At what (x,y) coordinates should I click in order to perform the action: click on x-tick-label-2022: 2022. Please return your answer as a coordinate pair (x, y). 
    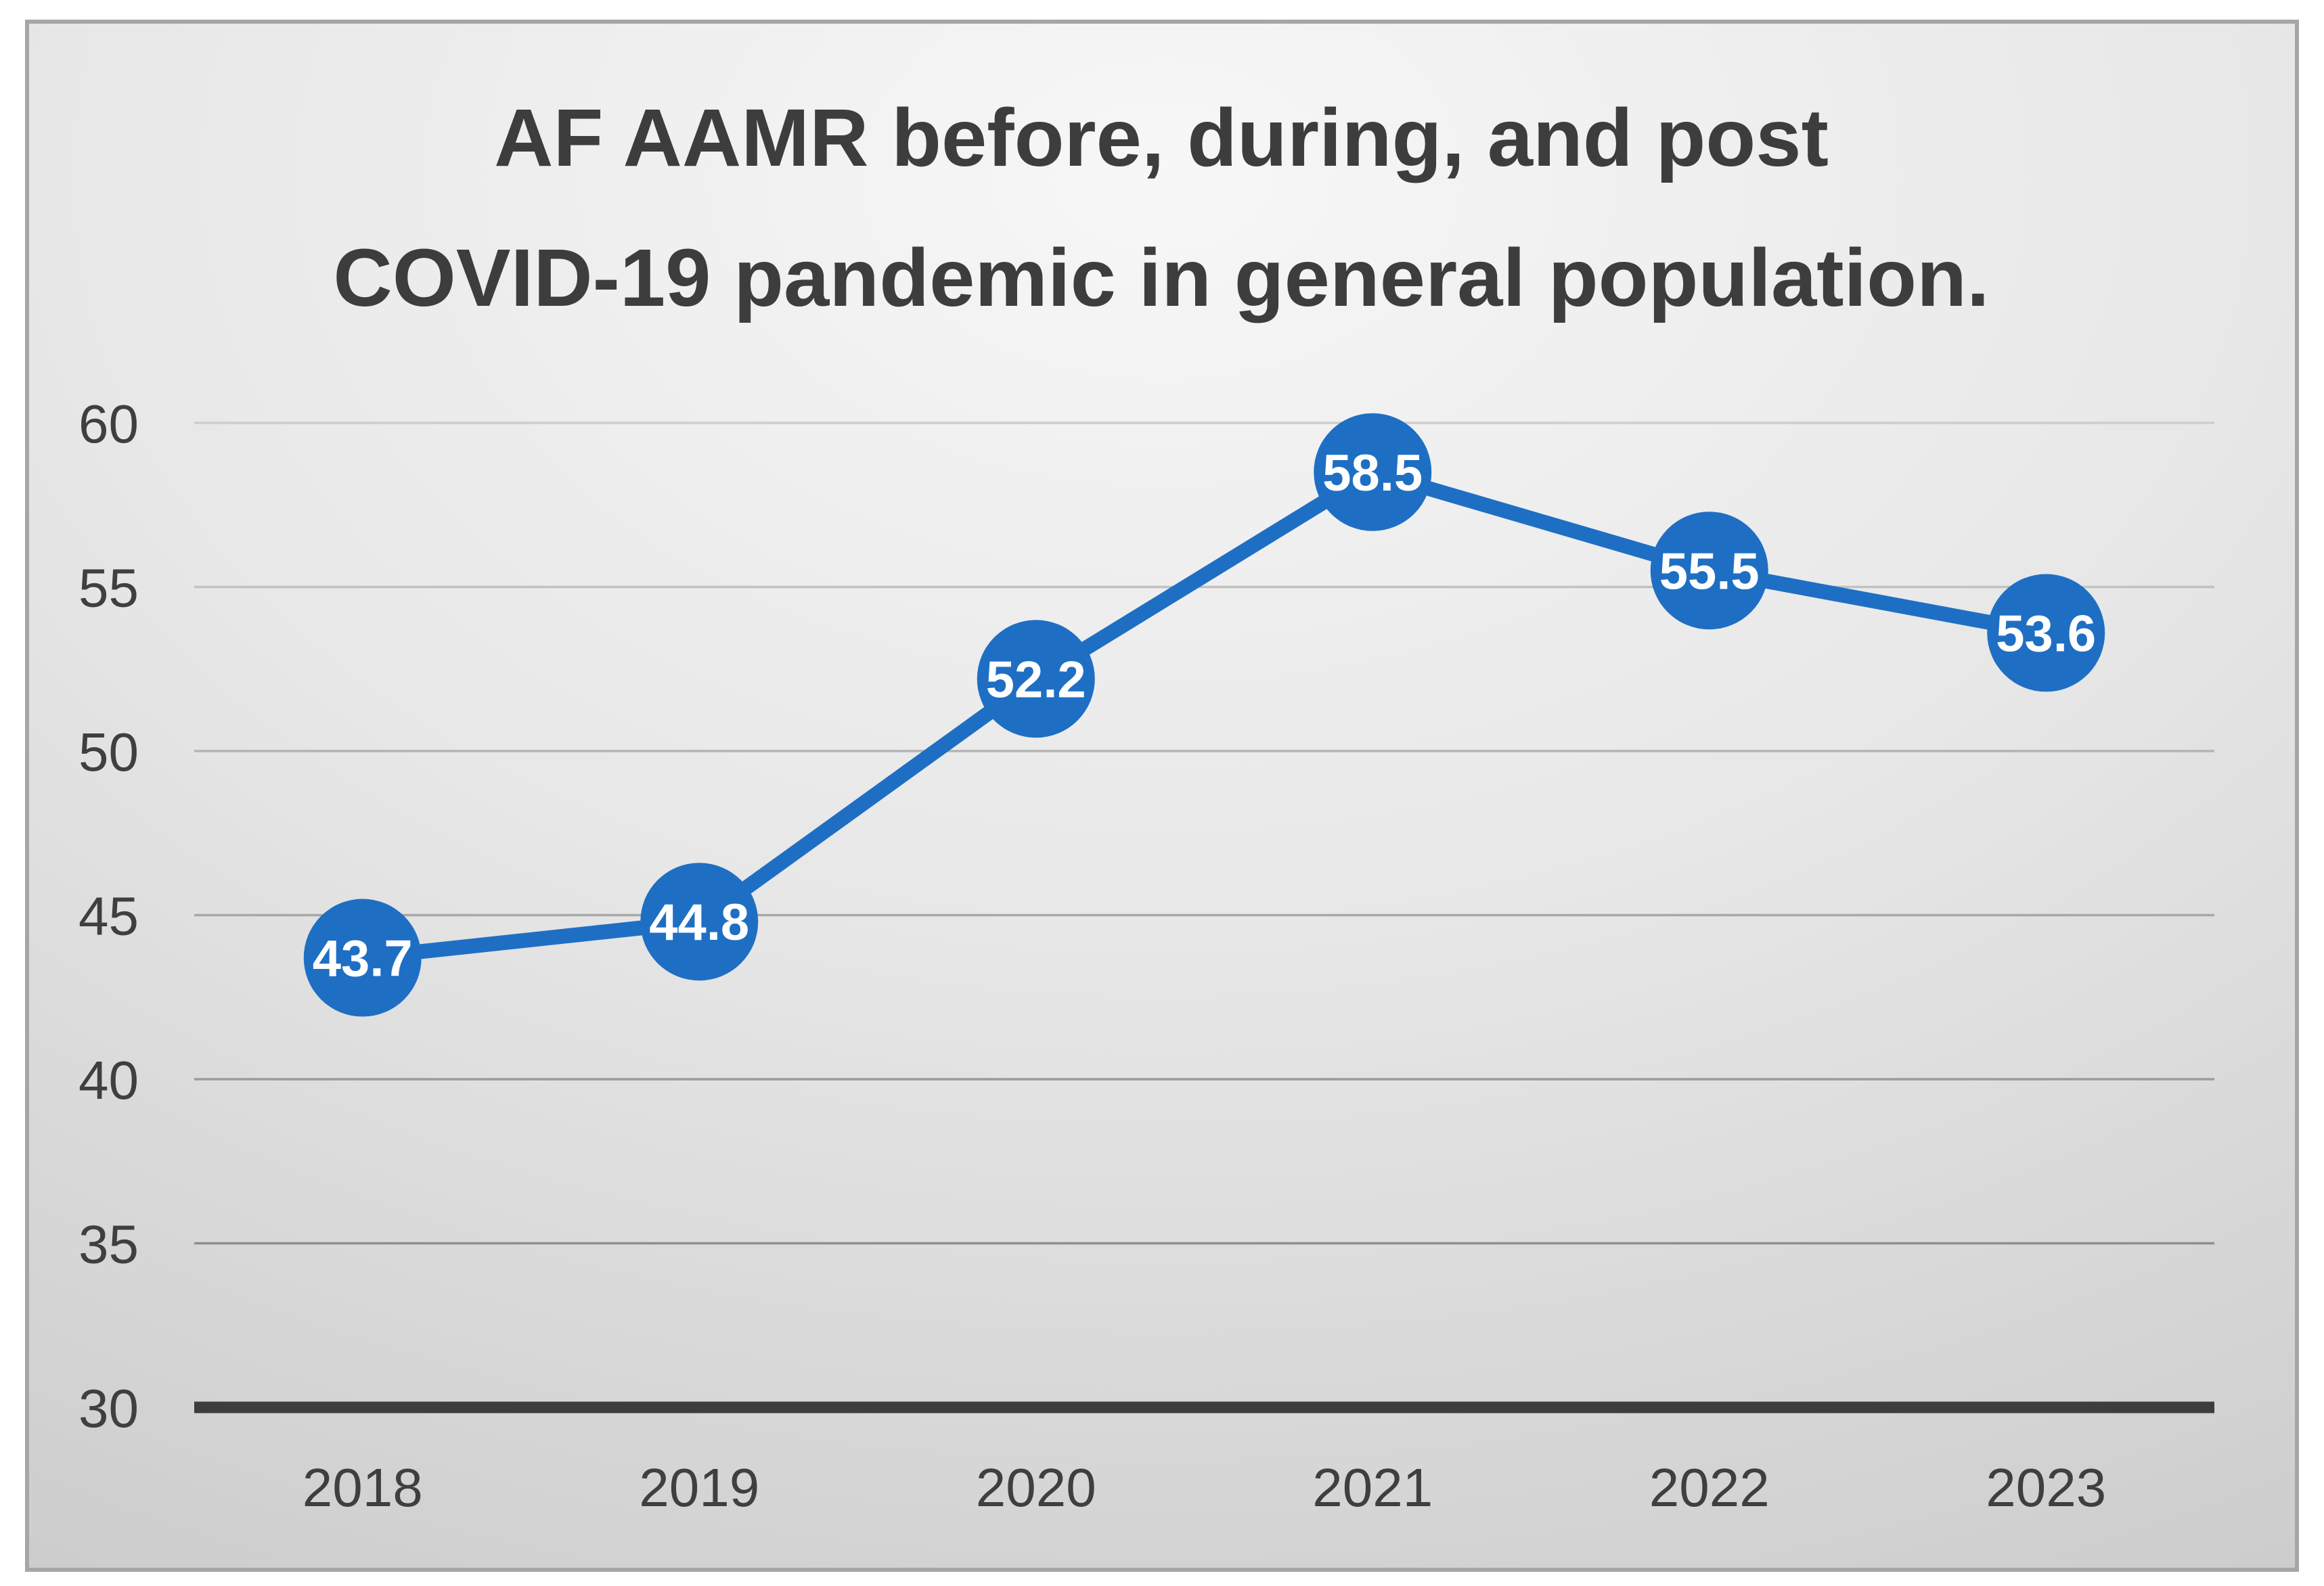
    Looking at the image, I should click on (1709, 1487).